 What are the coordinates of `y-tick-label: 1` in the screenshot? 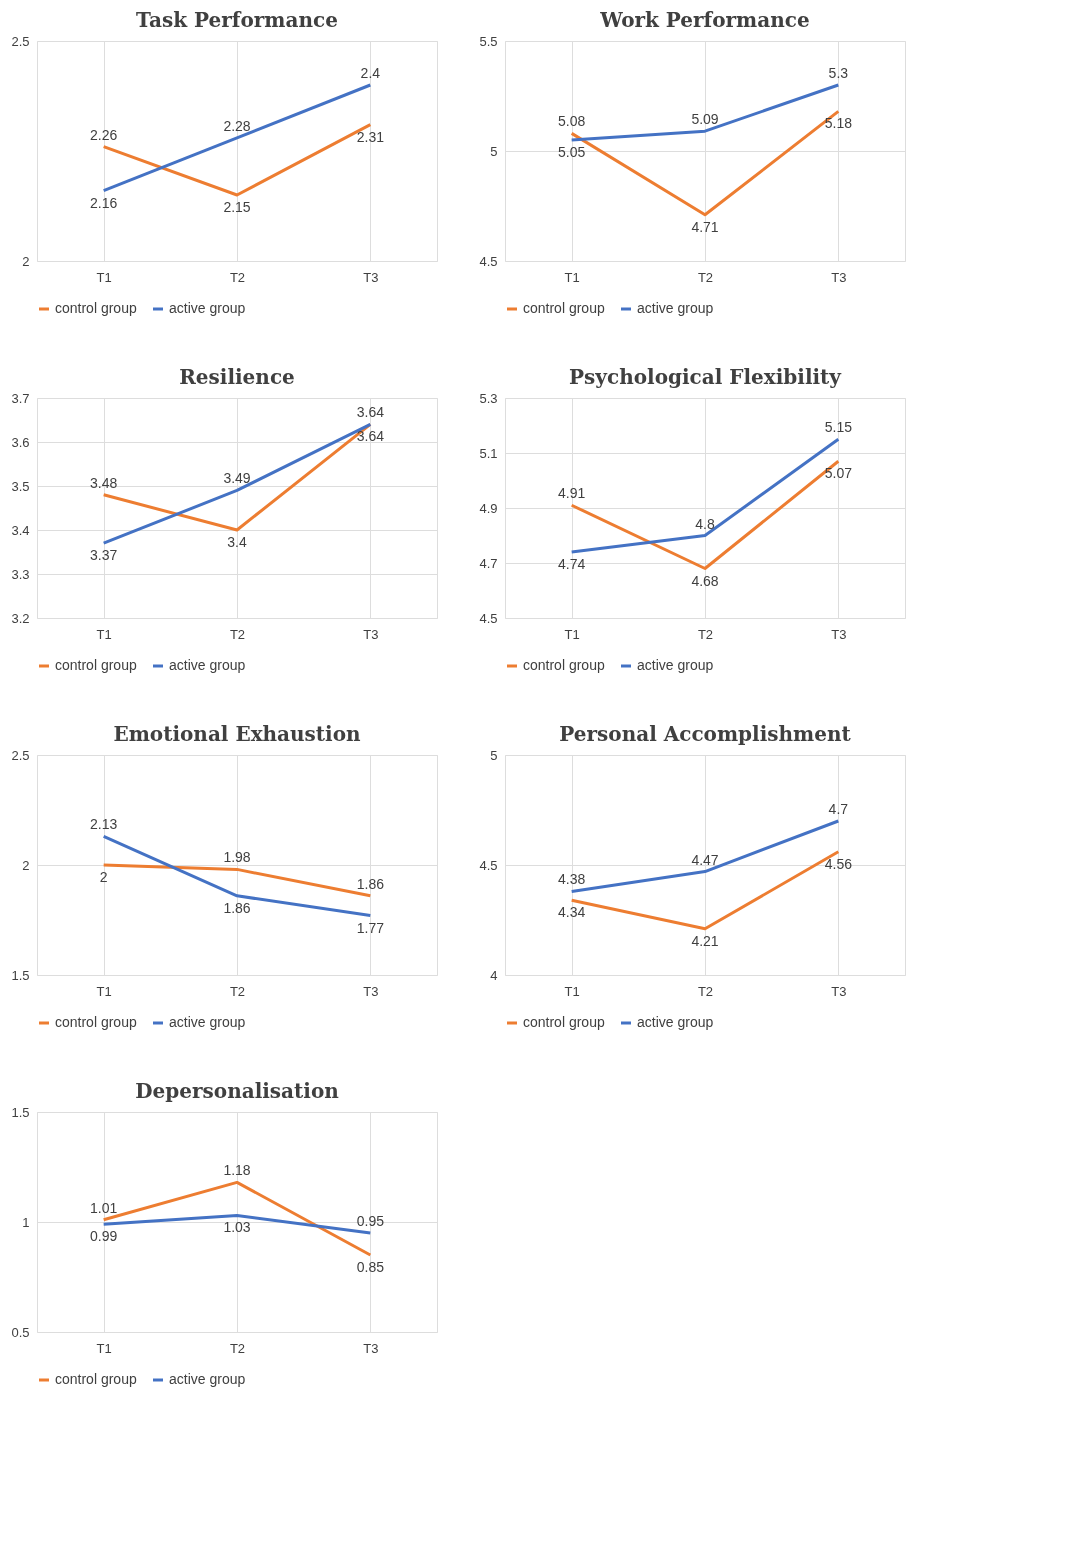 It's located at (26, 1222).